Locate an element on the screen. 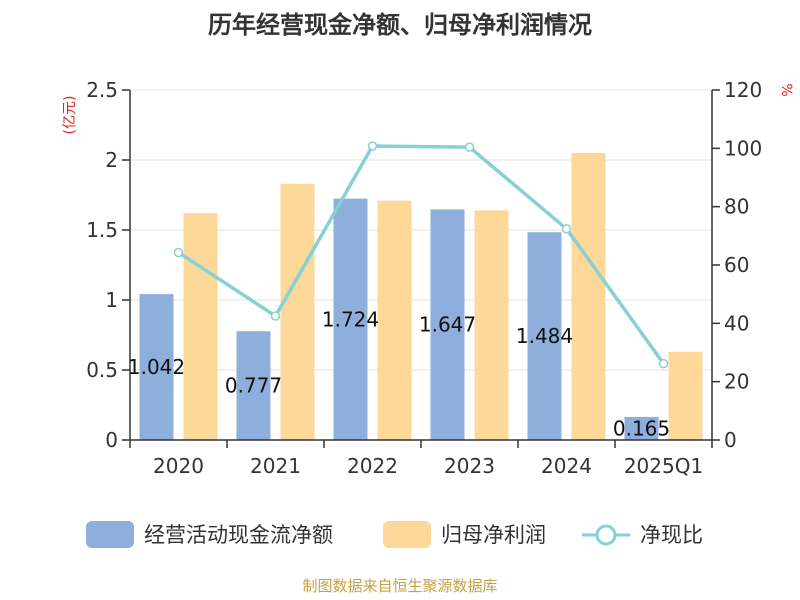 This screenshot has width=800, height=600. right-tick-label: 80 is located at coordinates (736, 207).